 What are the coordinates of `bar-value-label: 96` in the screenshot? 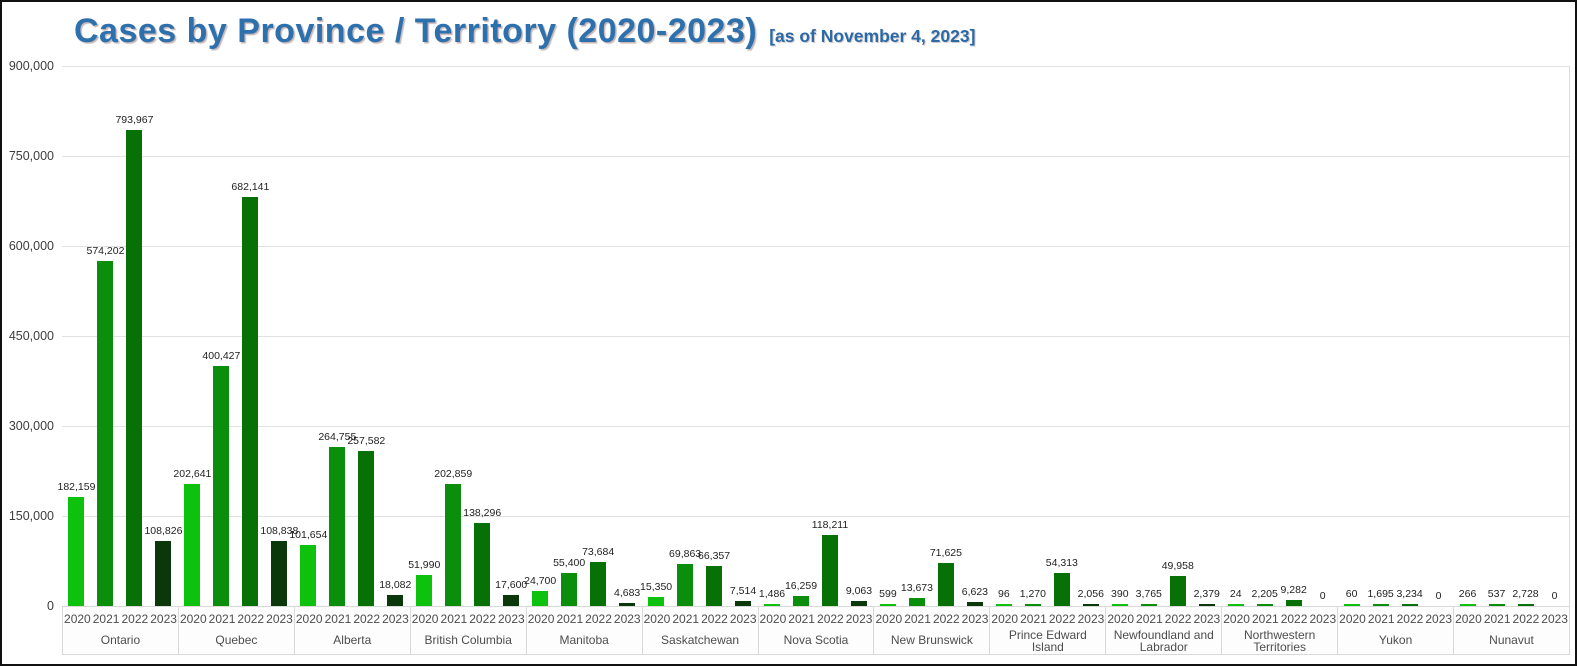 It's located at (1004, 594).